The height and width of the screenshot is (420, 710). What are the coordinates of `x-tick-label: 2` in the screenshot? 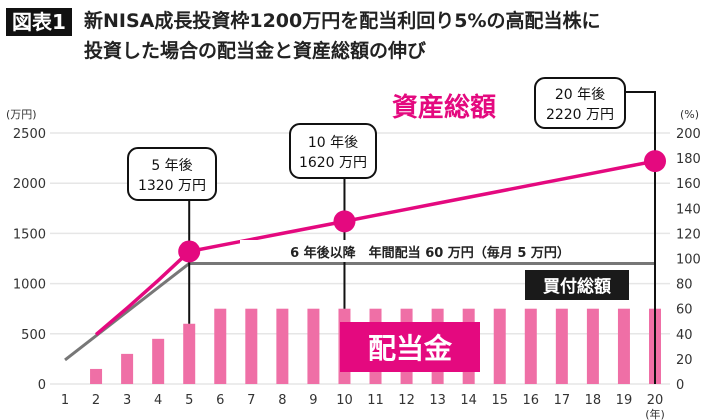 It's located at (96, 400).